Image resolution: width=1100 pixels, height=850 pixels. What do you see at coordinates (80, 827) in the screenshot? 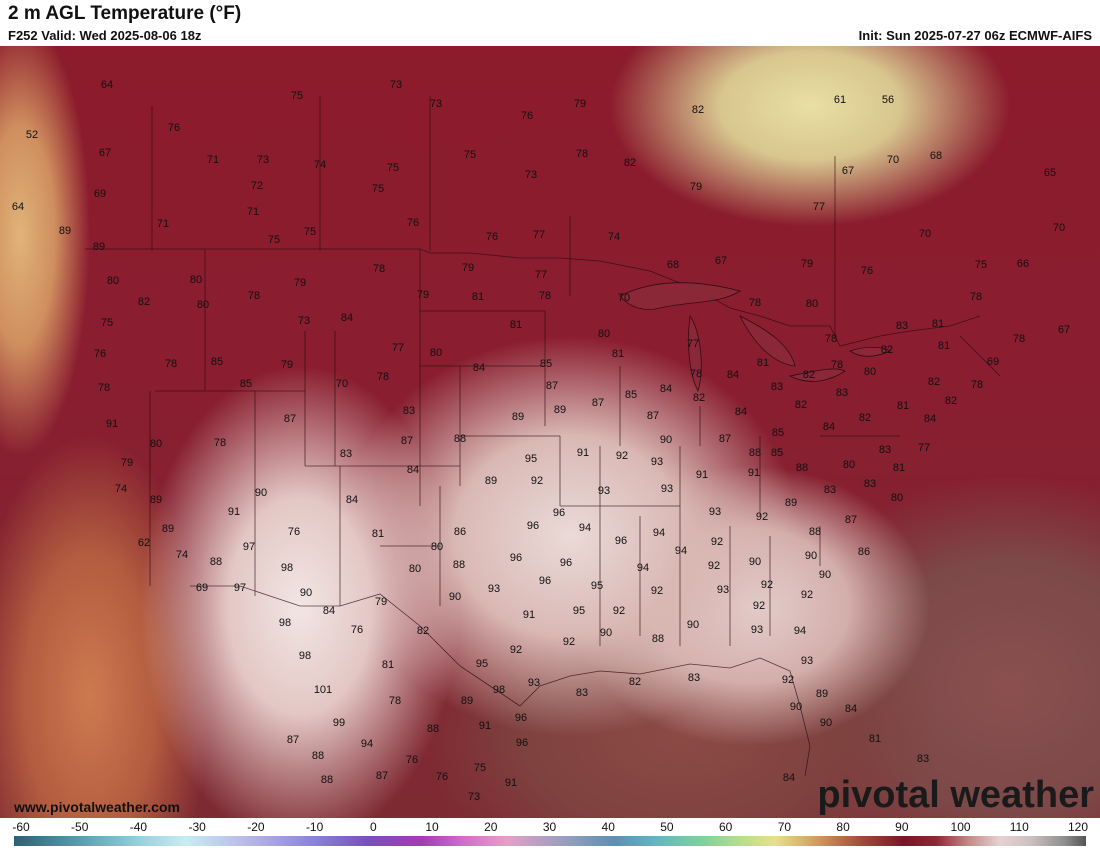
I see `colorbar-tick-label: -50` at bounding box center [80, 827].